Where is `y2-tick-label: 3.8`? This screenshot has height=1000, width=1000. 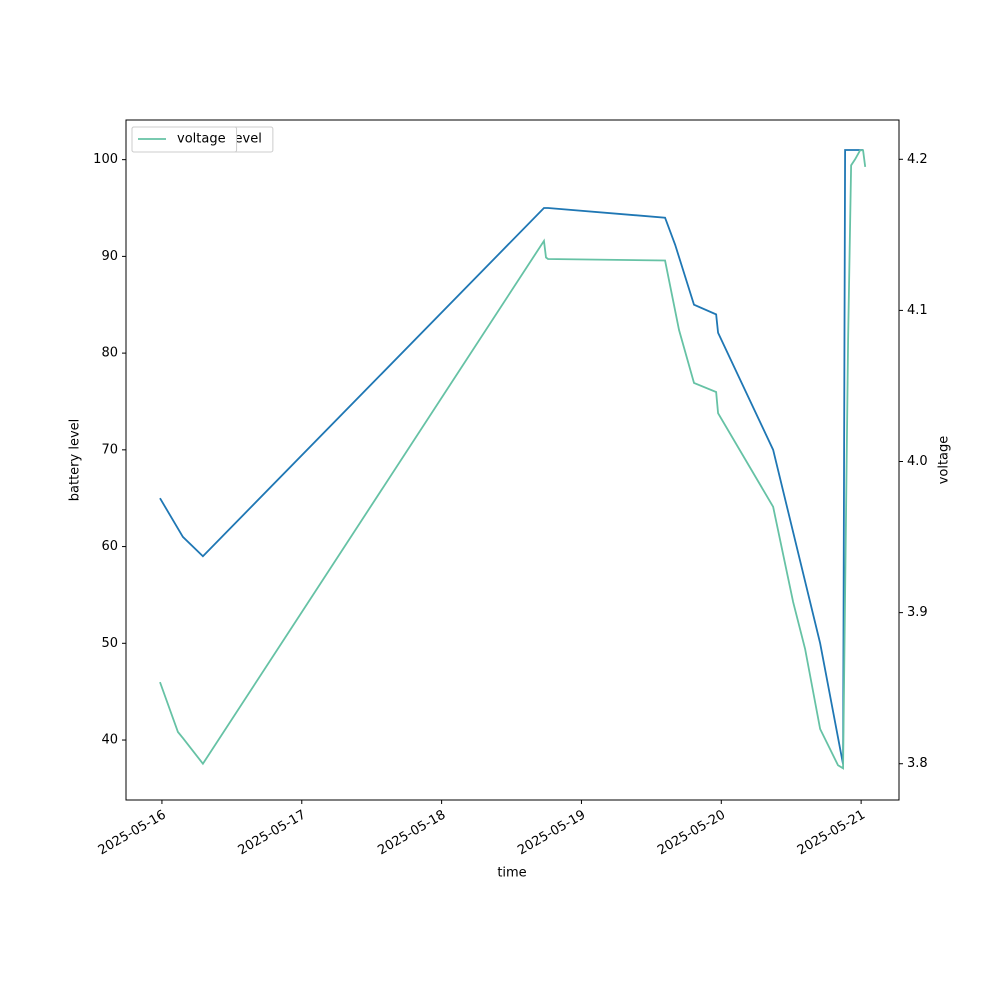 y2-tick-label: 3.8 is located at coordinates (917, 763).